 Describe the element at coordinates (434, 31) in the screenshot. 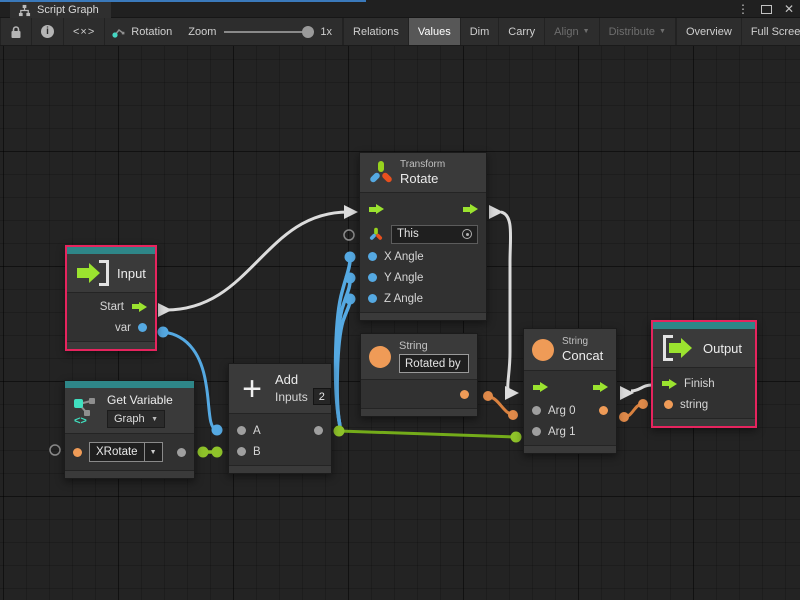

I see `values-button: Values` at that location.